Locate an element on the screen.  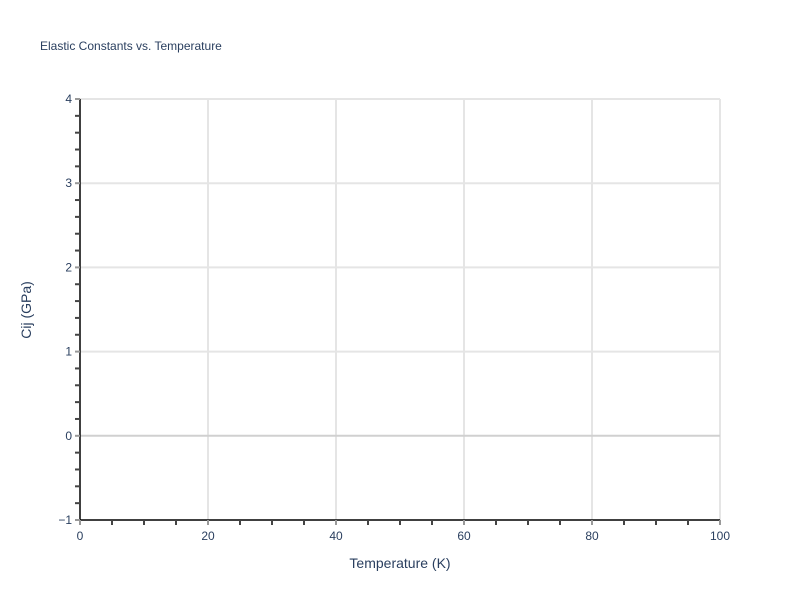
x-tick-label: 20 is located at coordinates (208, 536).